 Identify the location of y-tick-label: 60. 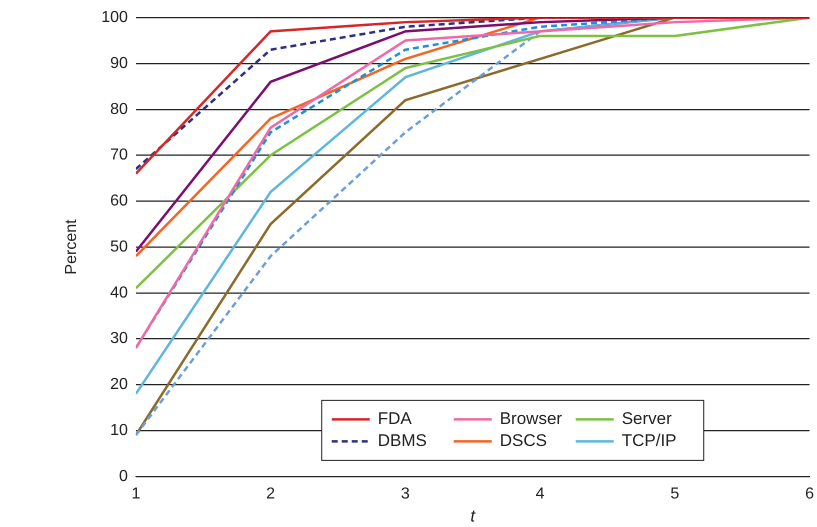
(119, 201).